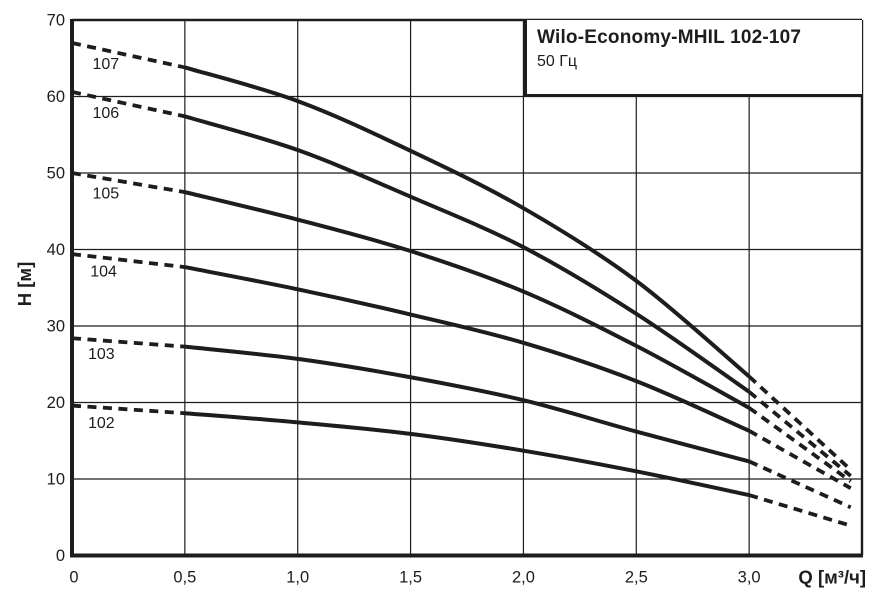  I want to click on y-tick-label: 20, so click(56, 403).